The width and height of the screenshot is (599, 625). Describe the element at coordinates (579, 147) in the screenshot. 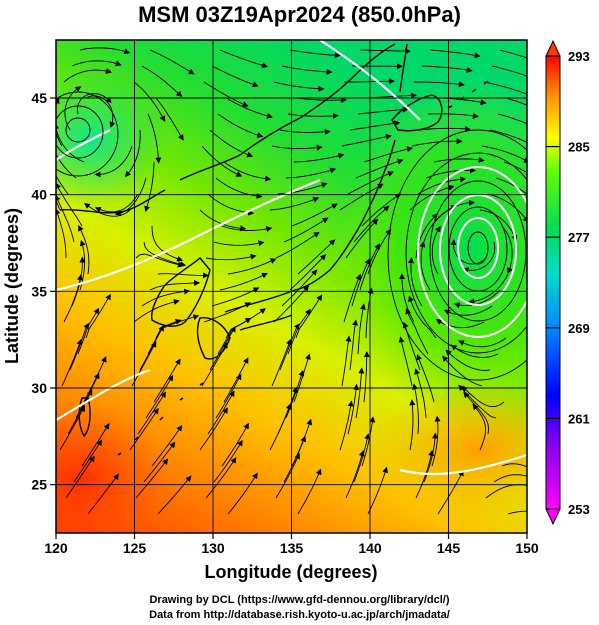

I see `colorbar-tick-label: 285` at that location.